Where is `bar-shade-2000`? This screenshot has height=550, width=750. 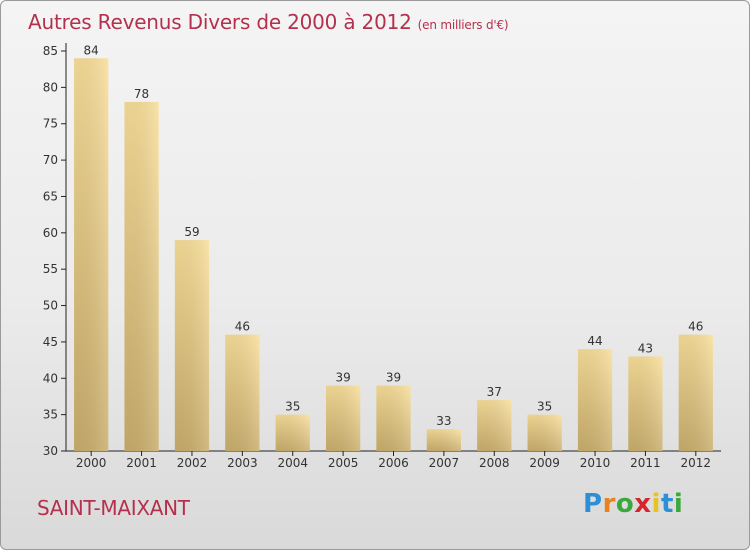 bar-shade-2000 is located at coordinates (91, 254).